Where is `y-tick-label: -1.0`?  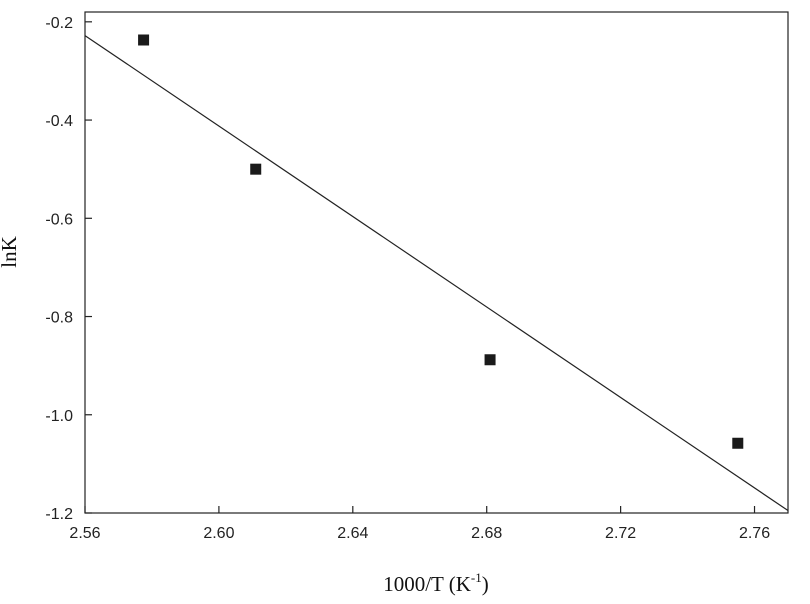
y-tick-label: -1.0 is located at coordinates (59, 416).